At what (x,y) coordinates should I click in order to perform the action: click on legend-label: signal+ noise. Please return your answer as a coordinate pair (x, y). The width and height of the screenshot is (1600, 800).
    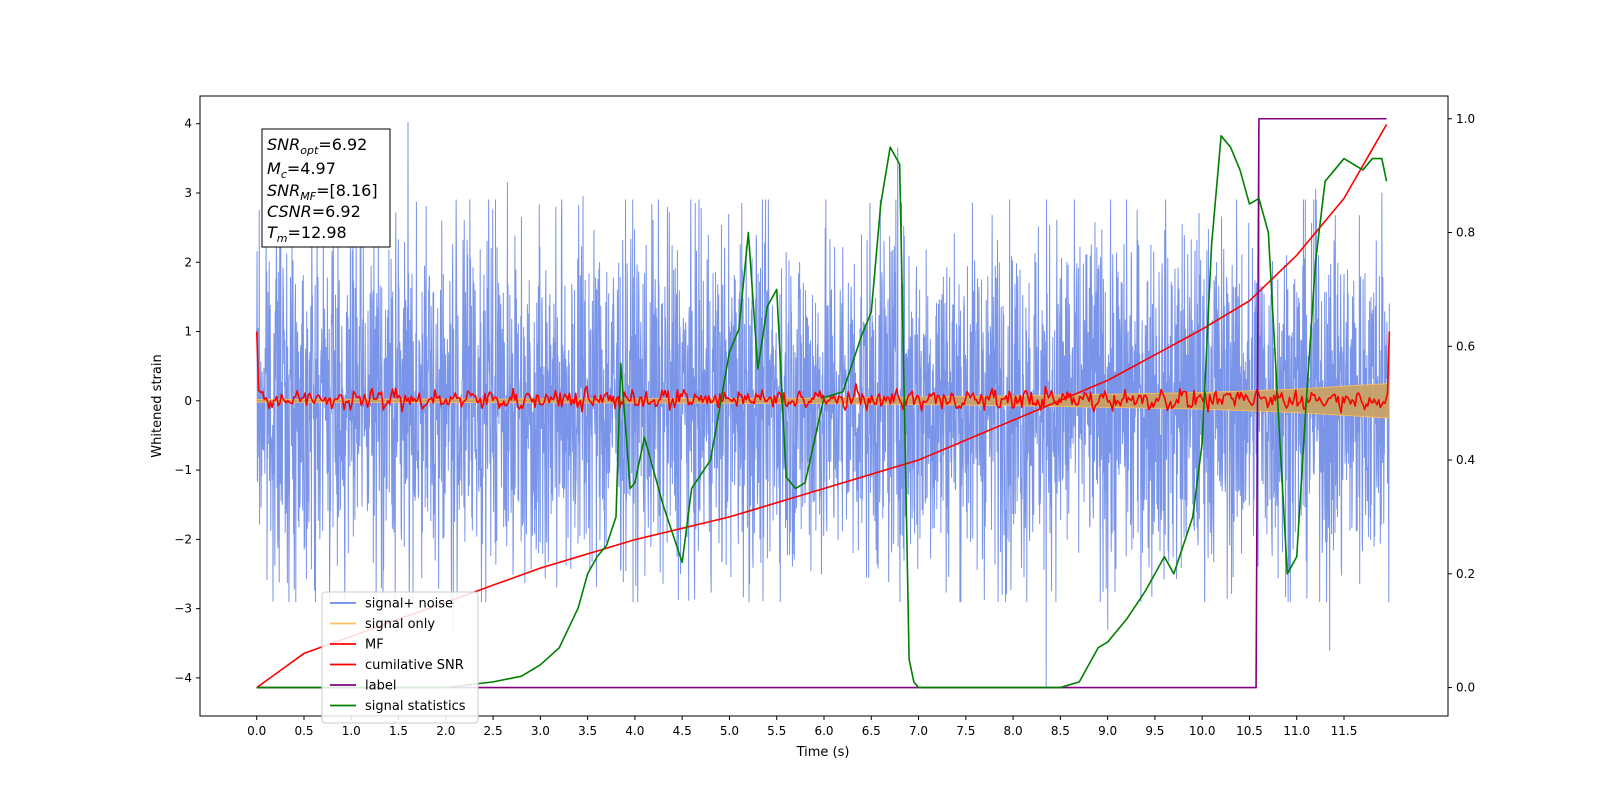
    Looking at the image, I should click on (409, 604).